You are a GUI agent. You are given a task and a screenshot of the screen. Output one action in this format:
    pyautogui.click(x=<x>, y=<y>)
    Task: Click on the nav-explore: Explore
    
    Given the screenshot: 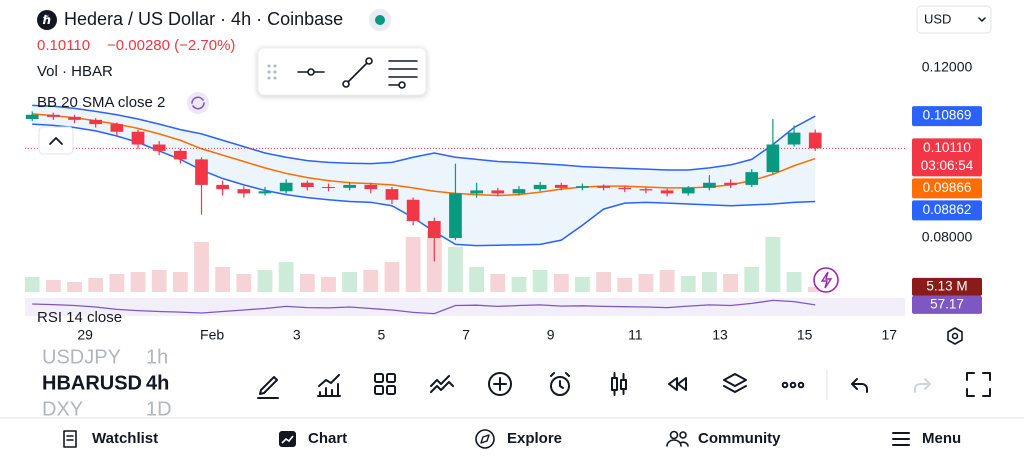 What is the action you would take?
    pyautogui.click(x=518, y=439)
    